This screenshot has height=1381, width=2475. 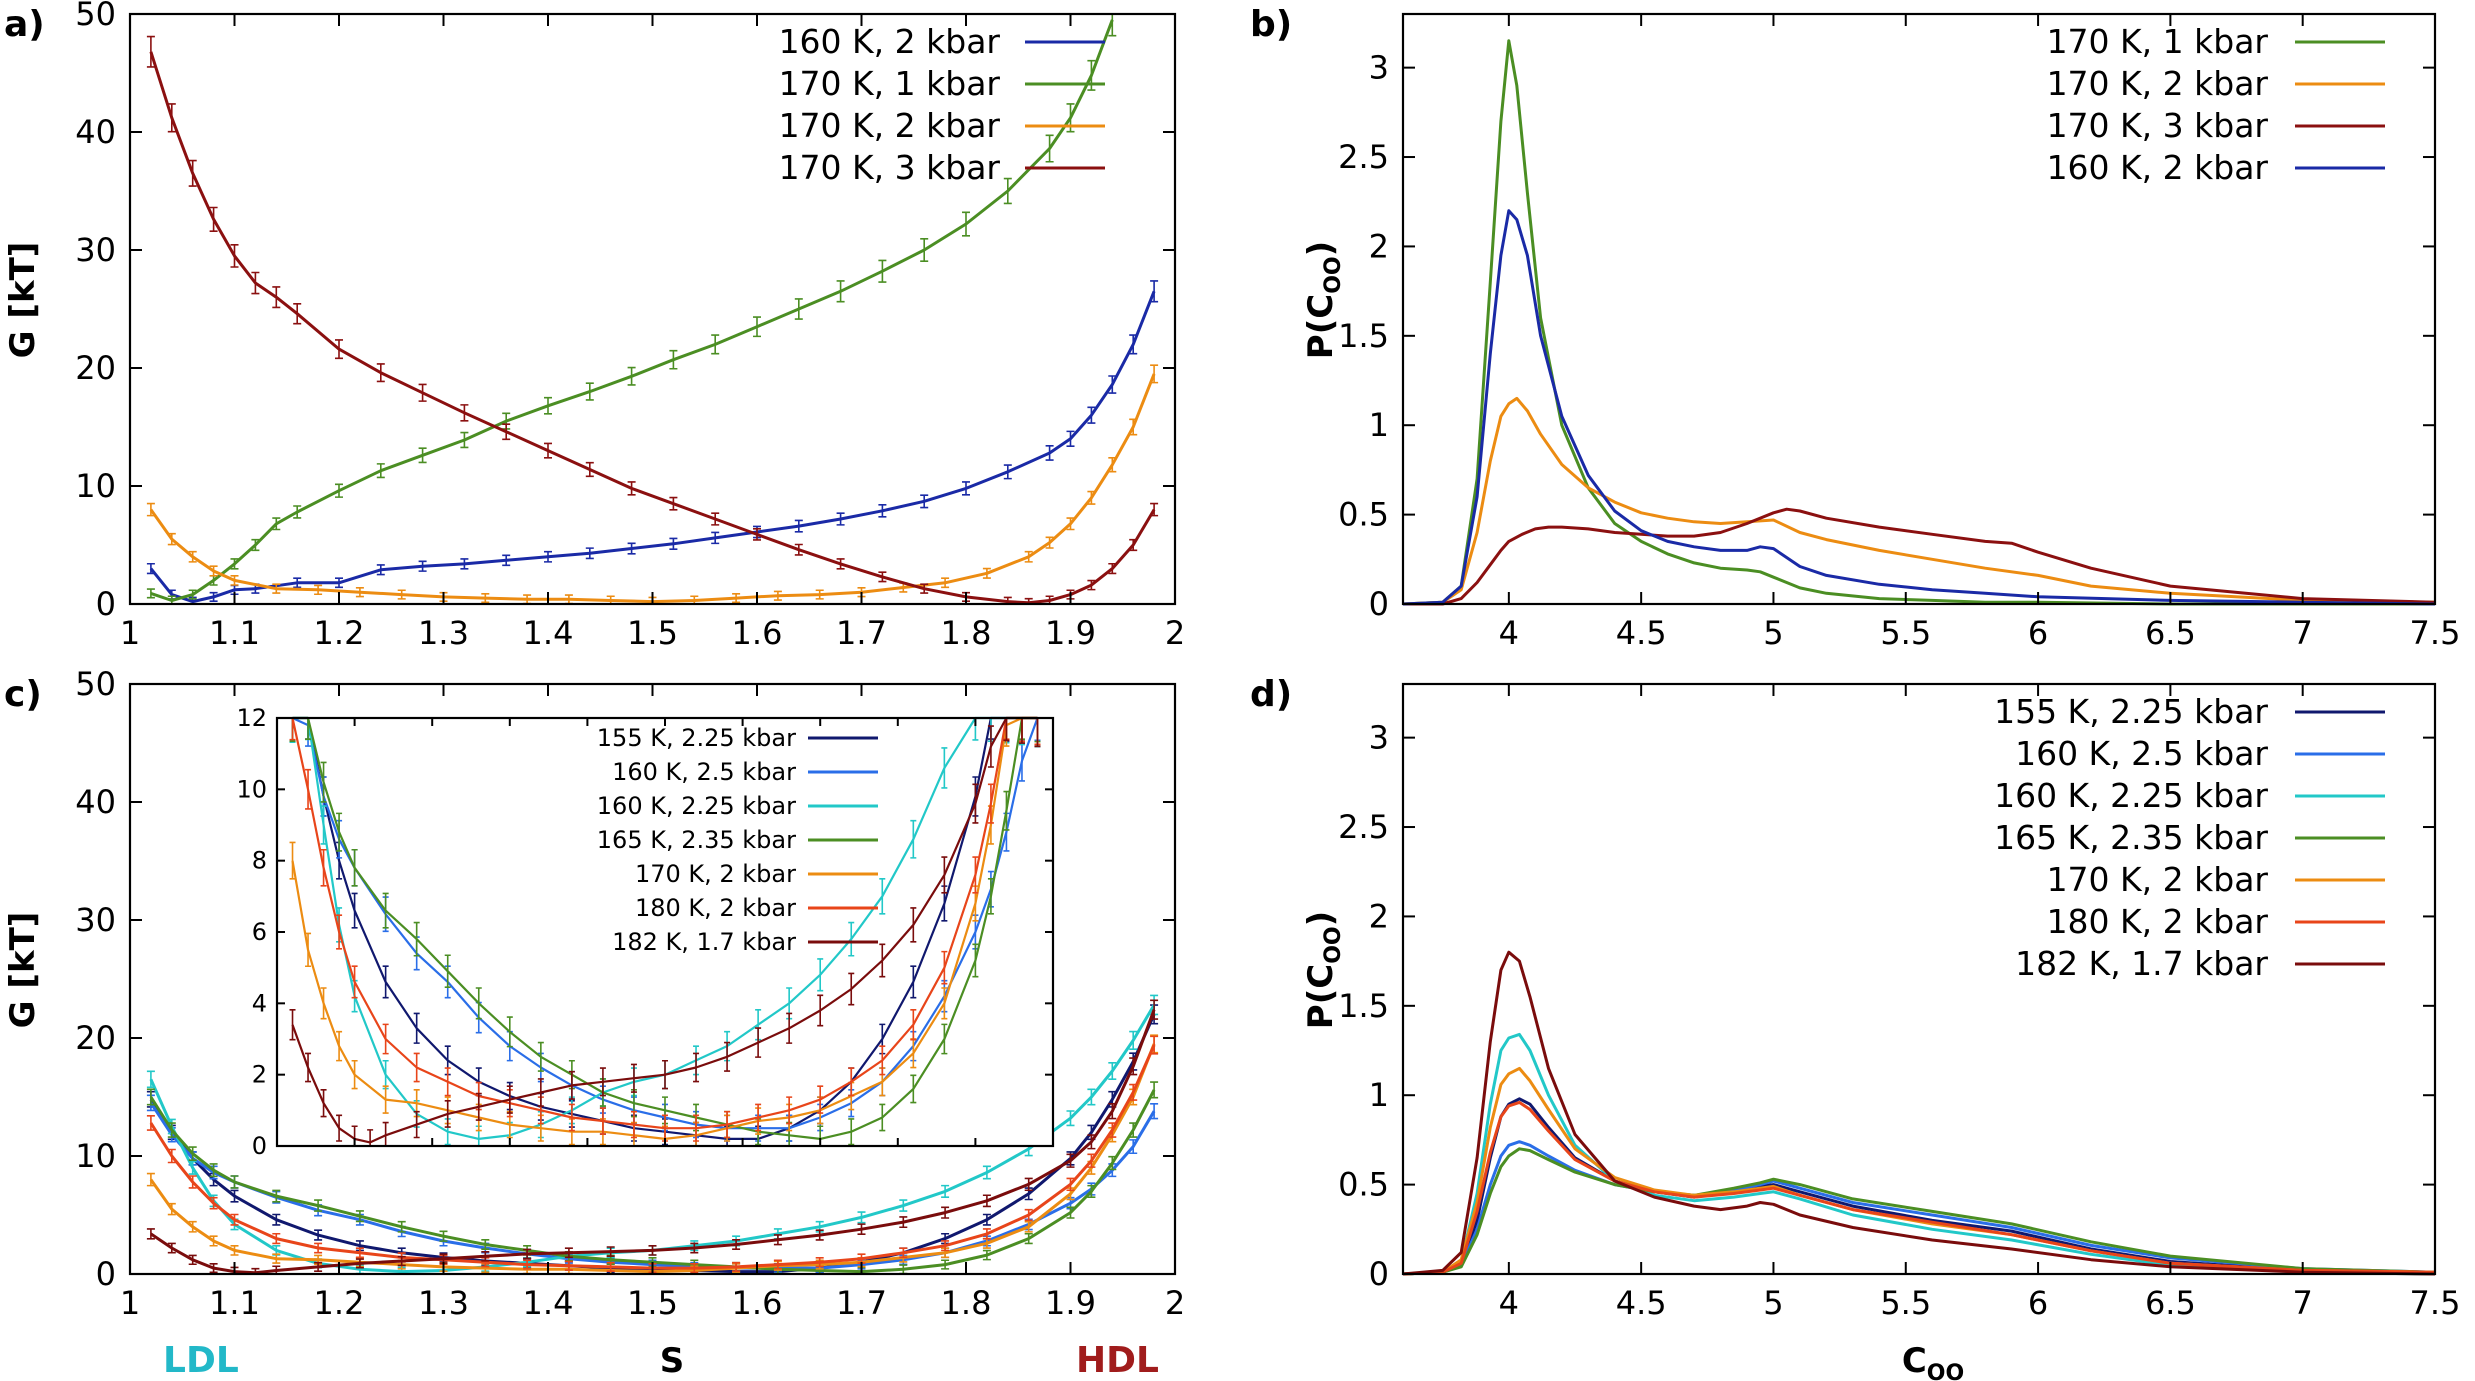 I want to click on panel-b: b) P(COO), so click(x=1298, y=181).